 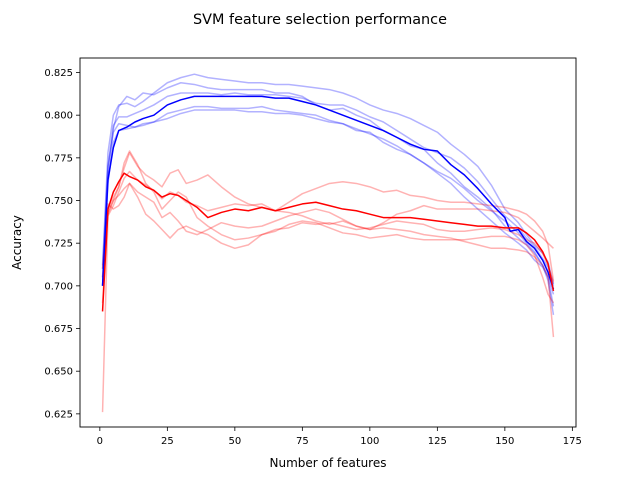 I want to click on y-tick-label: 0.800, so click(x=58, y=116).